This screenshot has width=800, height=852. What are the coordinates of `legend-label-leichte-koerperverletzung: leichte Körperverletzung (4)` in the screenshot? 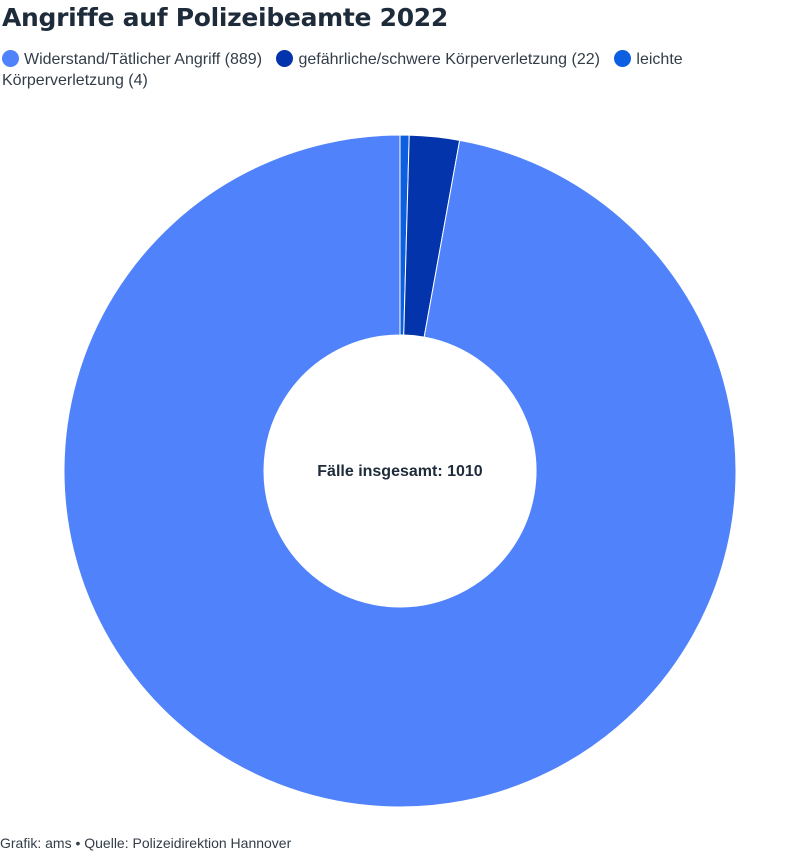 It's located at (342, 70).